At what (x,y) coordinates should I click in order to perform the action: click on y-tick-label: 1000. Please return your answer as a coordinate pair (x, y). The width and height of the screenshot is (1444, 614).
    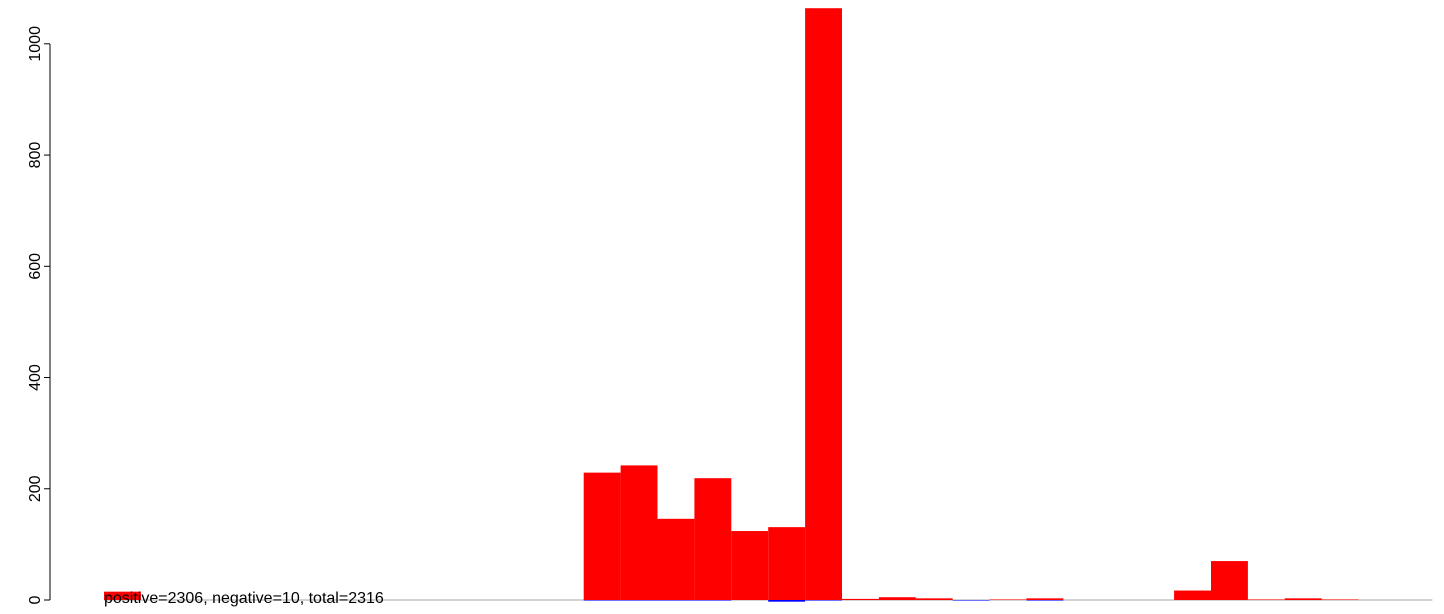
    Looking at the image, I should click on (35, 44).